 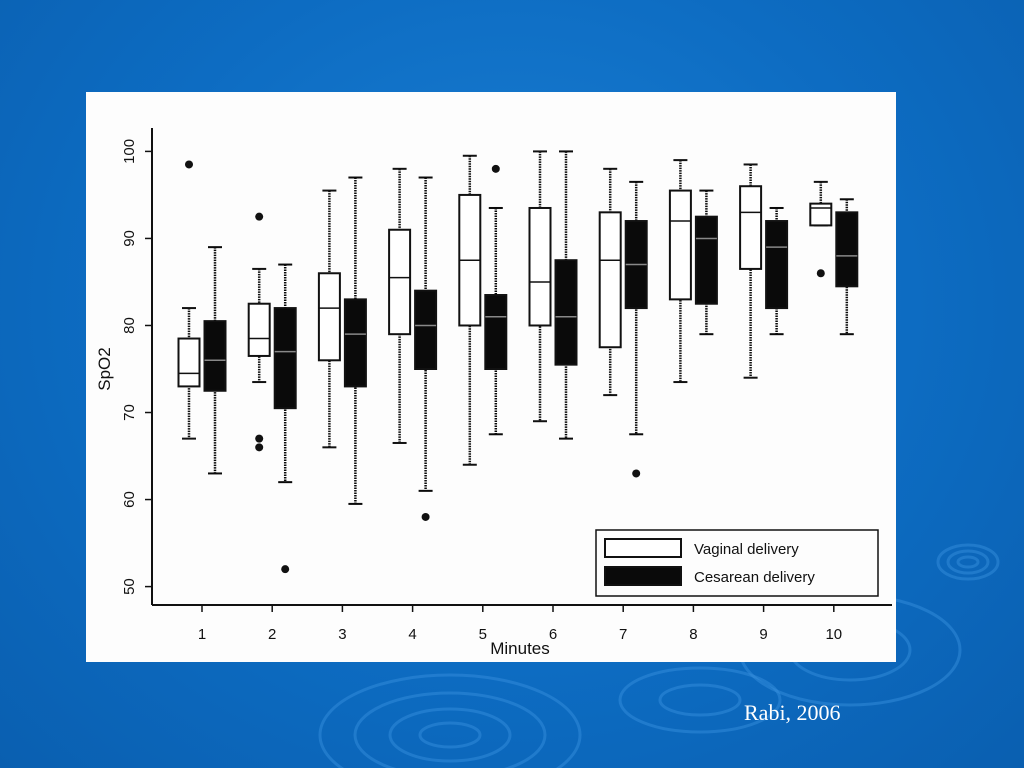 What do you see at coordinates (342, 634) in the screenshot?
I see `x-tick-label: 3` at bounding box center [342, 634].